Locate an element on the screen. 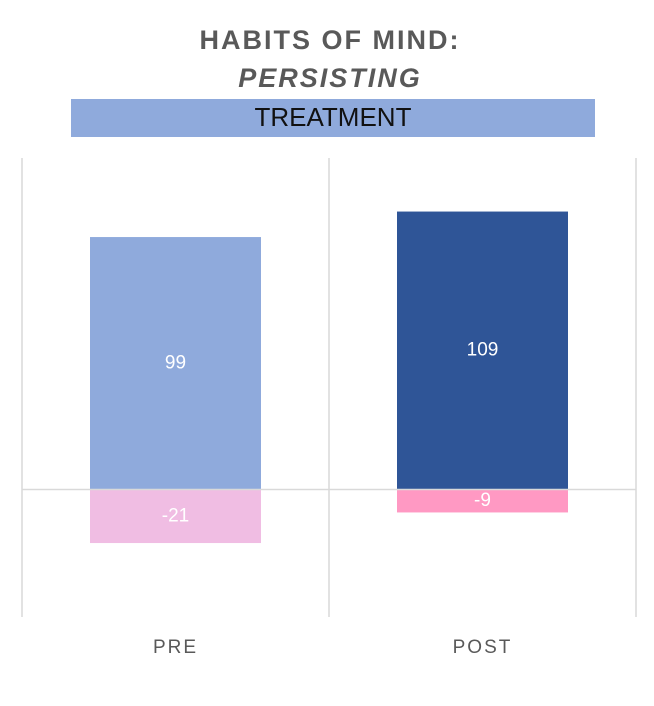 Image resolution: width=654 pixels, height=706 pixels. value-label: -21 is located at coordinates (175, 515).